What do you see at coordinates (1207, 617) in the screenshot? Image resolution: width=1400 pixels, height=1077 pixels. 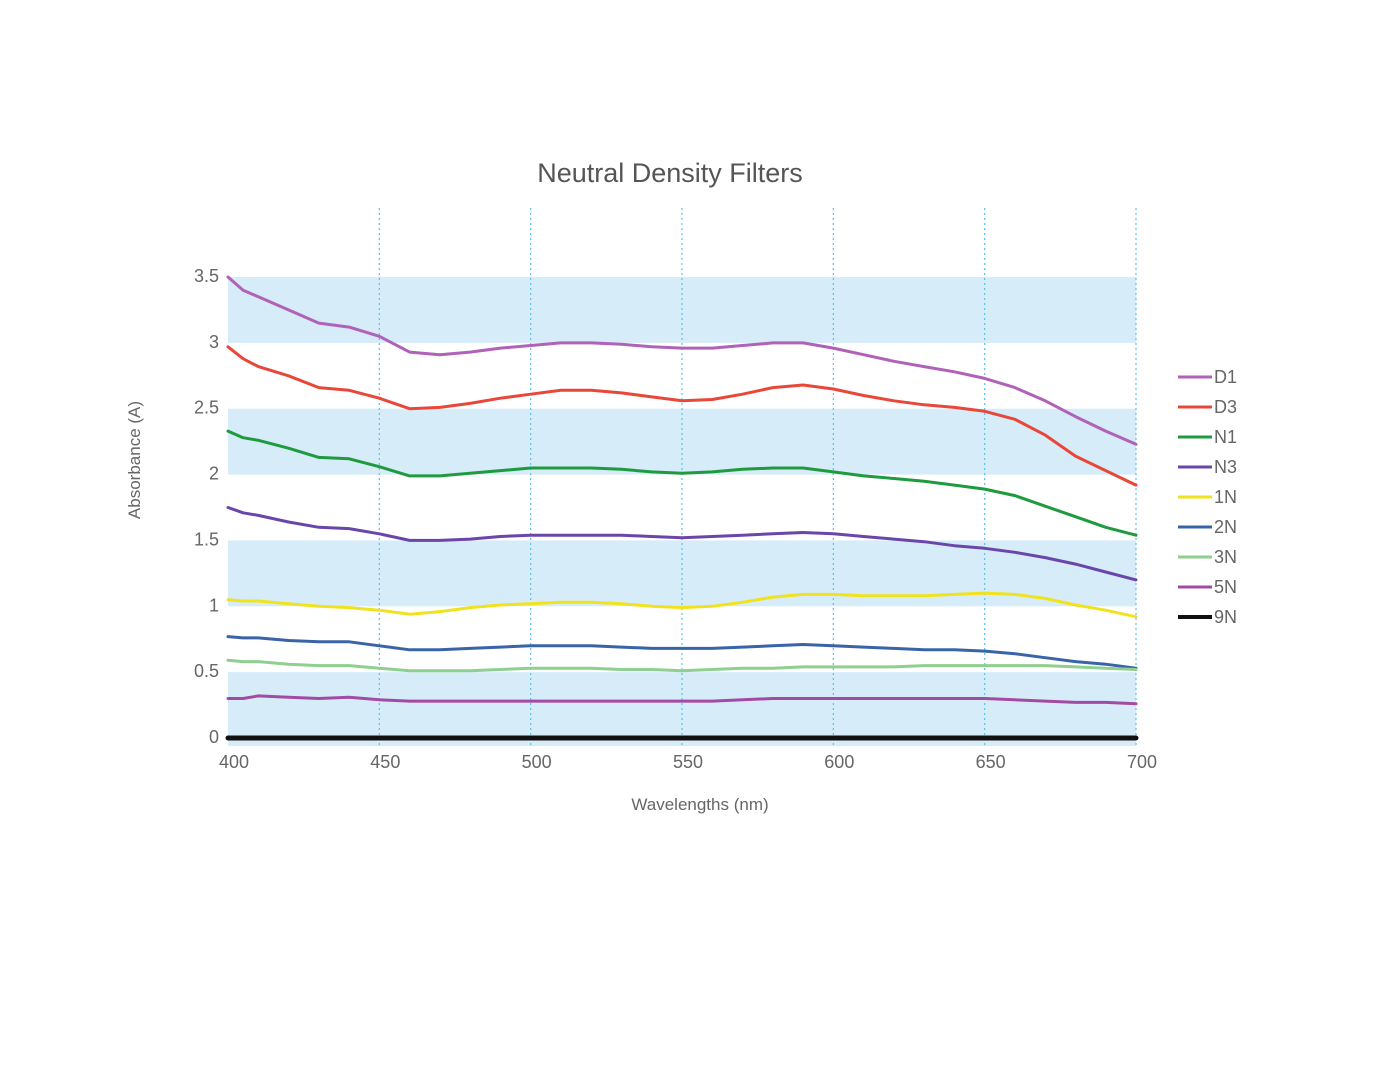 I see `legend-item-9N: 9N` at bounding box center [1207, 617].